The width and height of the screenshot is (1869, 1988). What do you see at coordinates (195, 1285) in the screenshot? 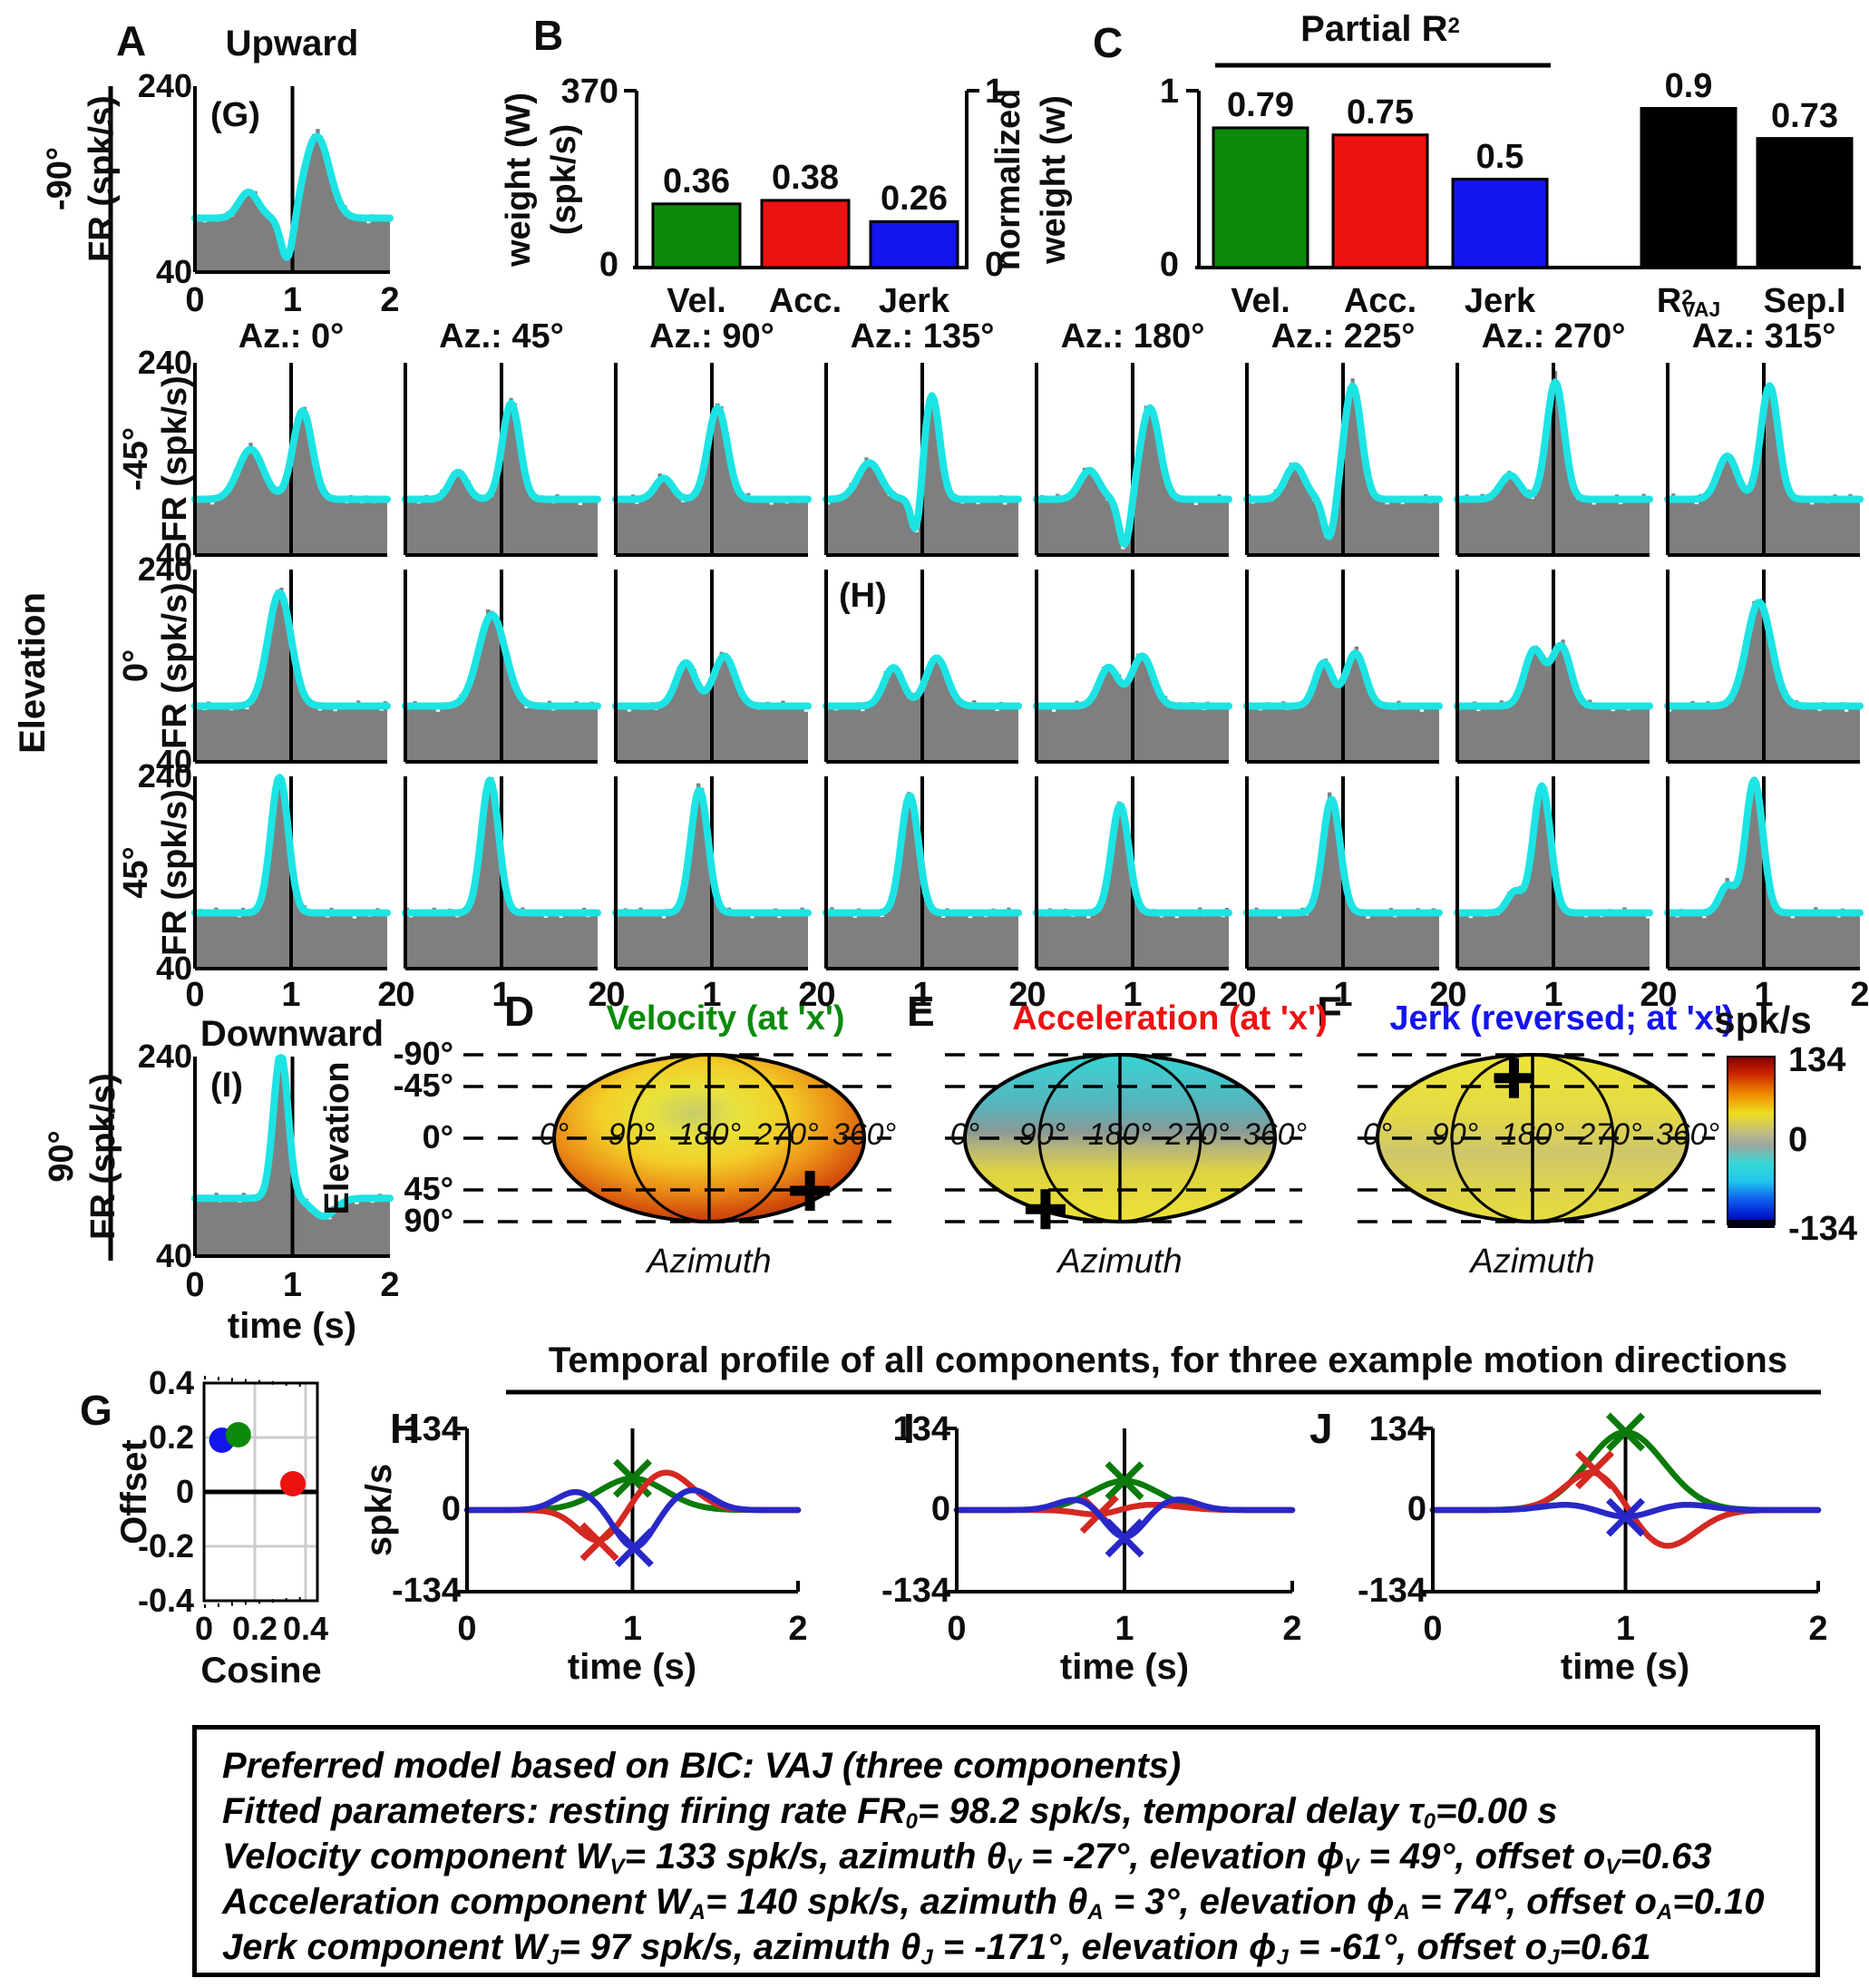
I see `downward-xtick-0: 0` at bounding box center [195, 1285].